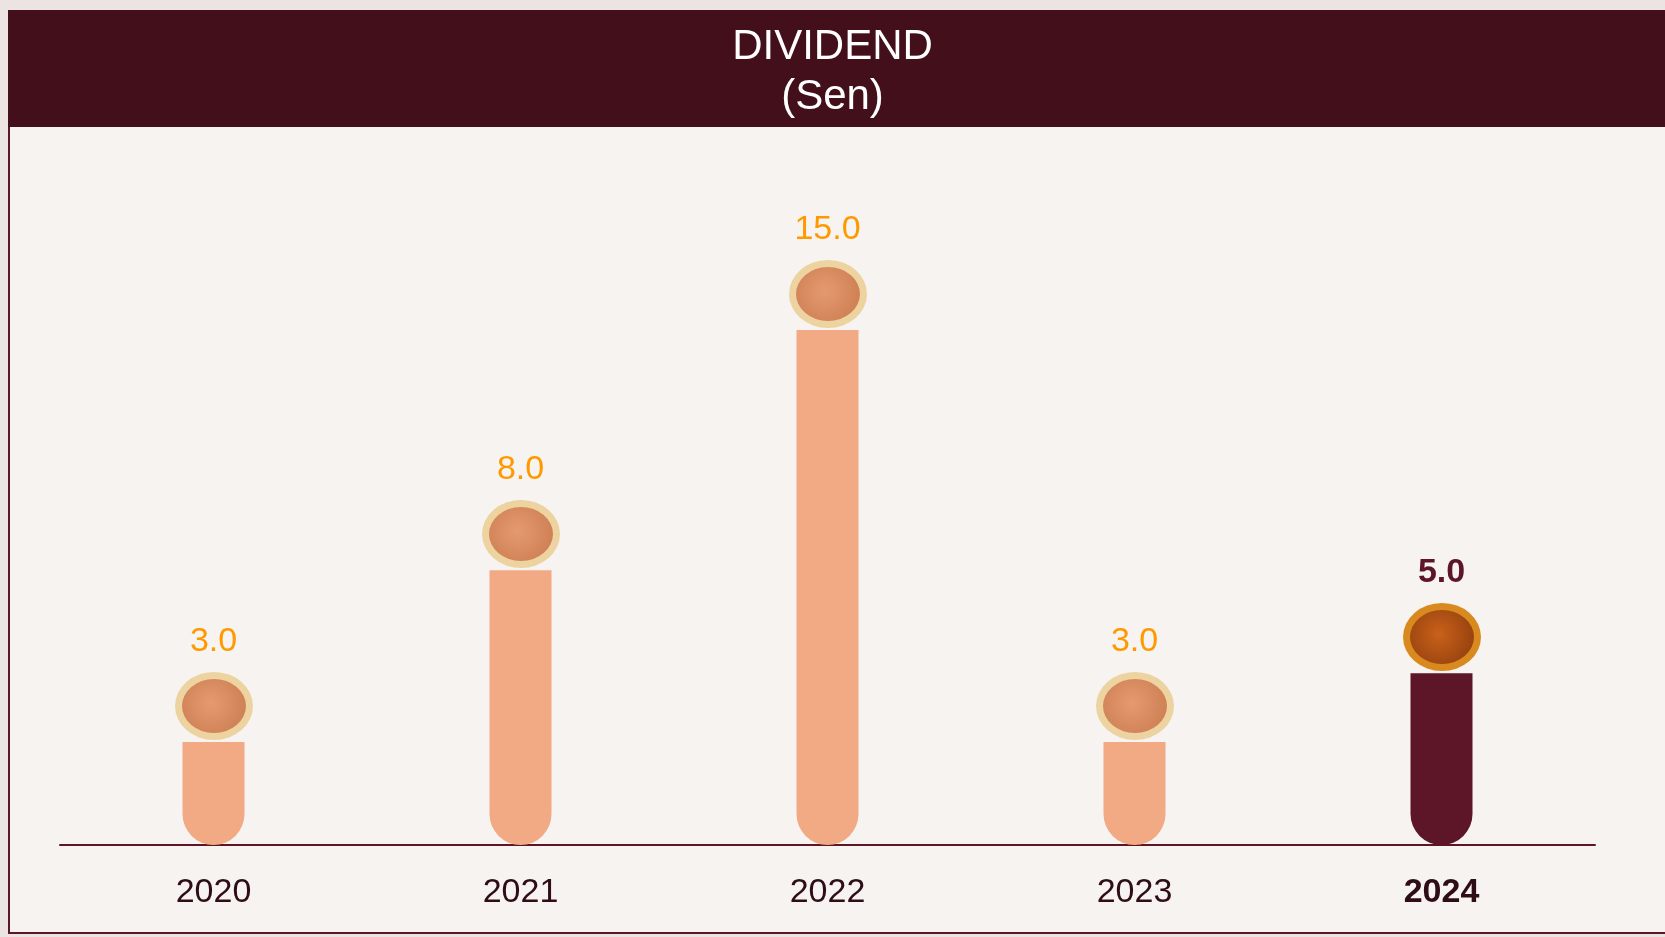 This screenshot has width=1665, height=937. I want to click on chart-title: DIVIDEND, so click(832, 44).